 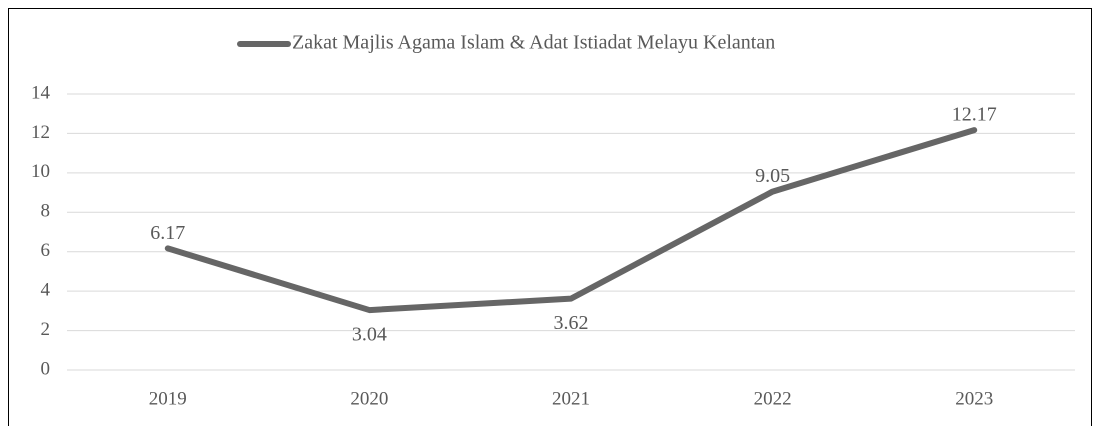 What do you see at coordinates (571, 398) in the screenshot?
I see `x-tick-label: 2021` at bounding box center [571, 398].